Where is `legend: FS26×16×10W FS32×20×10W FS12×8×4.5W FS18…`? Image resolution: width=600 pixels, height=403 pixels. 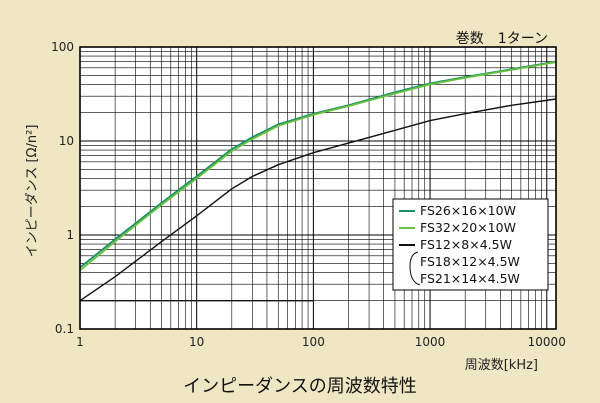 legend: FS26×16×10W FS32×20×10W FS12×8×4.5W FS18… is located at coordinates (470, 244).